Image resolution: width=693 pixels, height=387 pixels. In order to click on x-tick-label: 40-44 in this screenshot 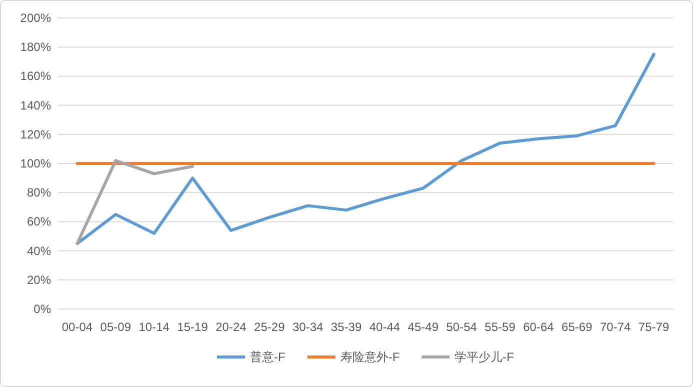, I will do `click(384, 327)`.